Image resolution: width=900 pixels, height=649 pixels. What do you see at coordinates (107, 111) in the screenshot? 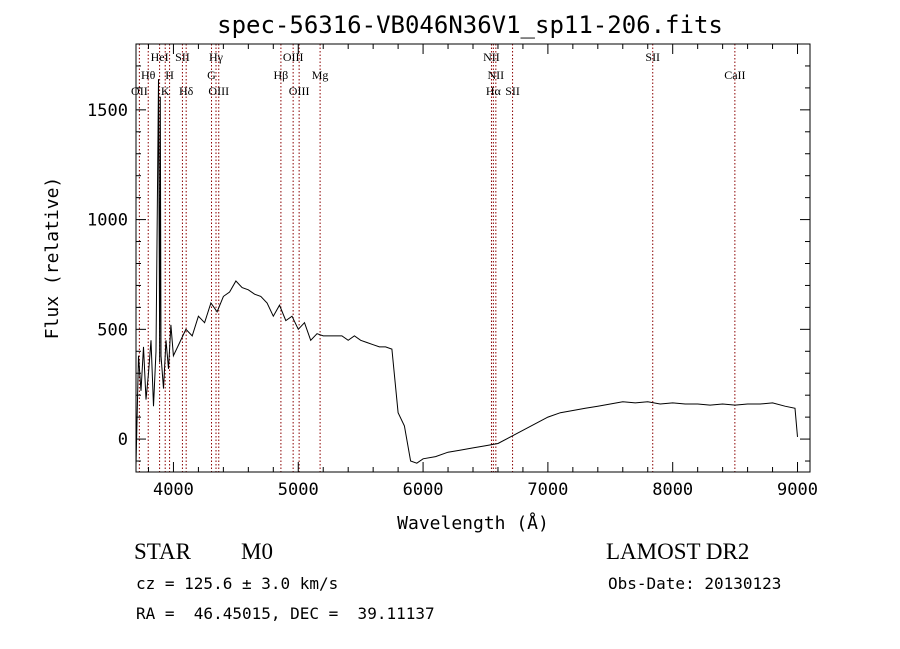
I see `y-tick-label: 1500` at bounding box center [107, 111].